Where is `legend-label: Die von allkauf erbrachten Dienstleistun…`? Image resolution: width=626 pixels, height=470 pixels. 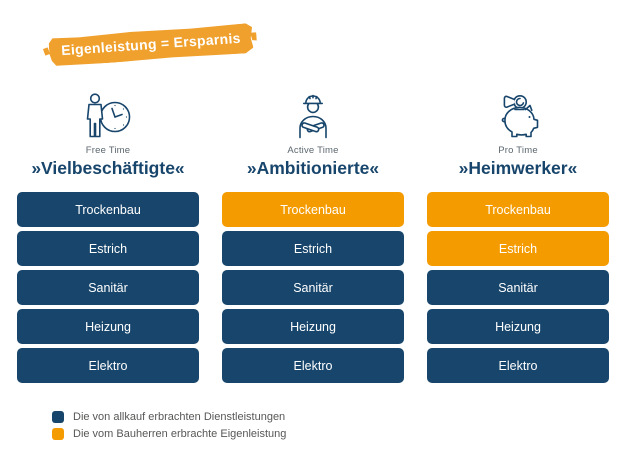
legend-label: Die von allkauf erbrachten Dienstleistun… is located at coordinates (179, 417).